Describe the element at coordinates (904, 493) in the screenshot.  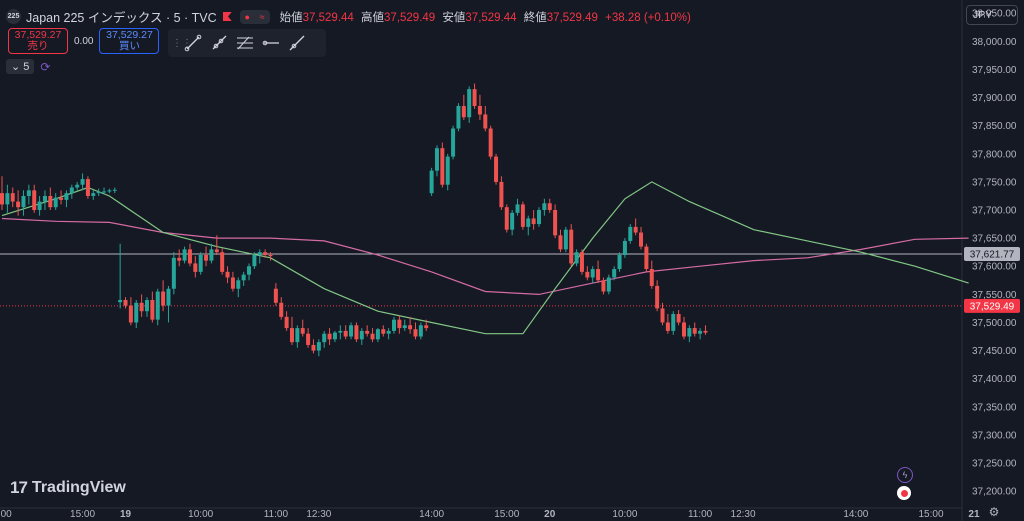
I see `record-icon` at that location.